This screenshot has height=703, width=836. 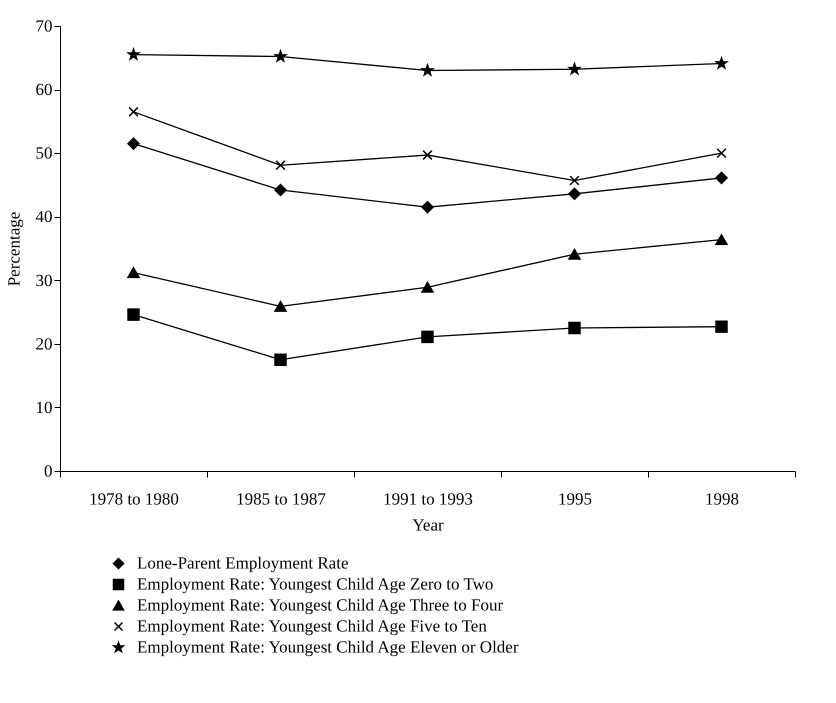 I want to click on y-tick-label: 20, so click(x=44, y=344).